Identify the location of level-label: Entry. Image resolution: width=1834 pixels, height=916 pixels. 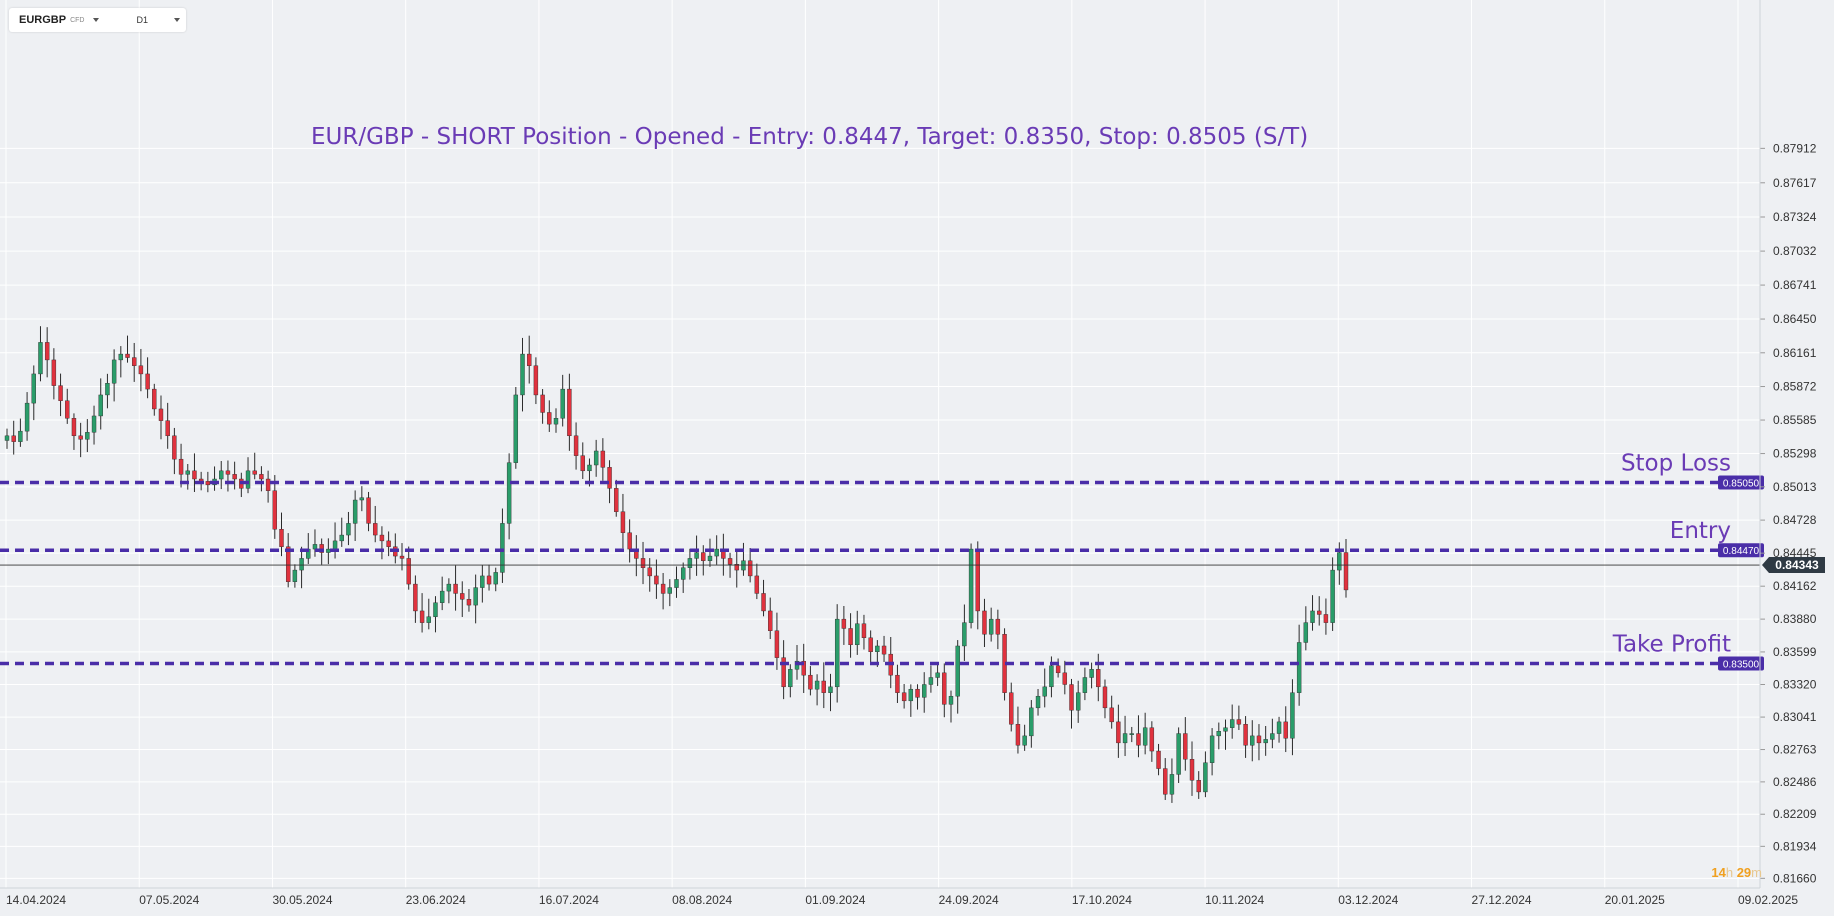
(1700, 531).